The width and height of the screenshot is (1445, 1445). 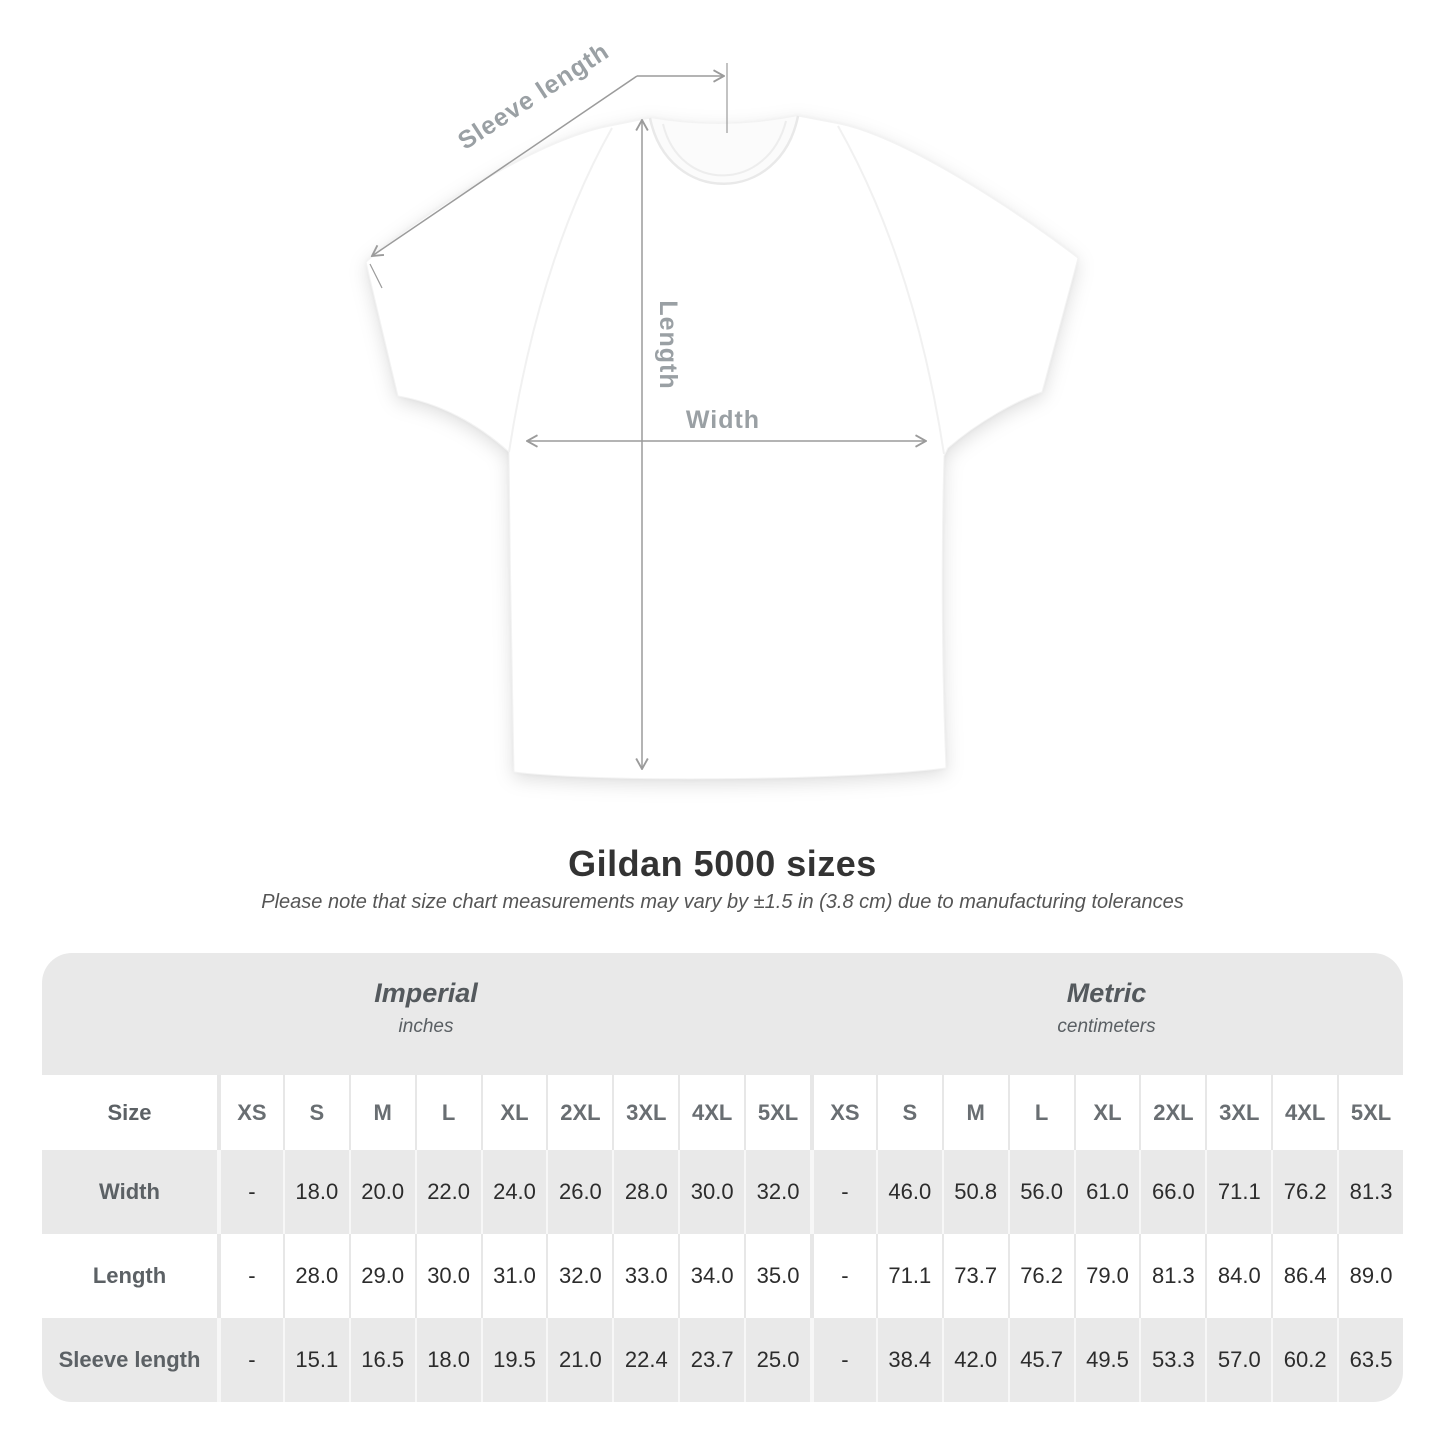 I want to click on imperial-unit: inches, so click(x=426, y=1026).